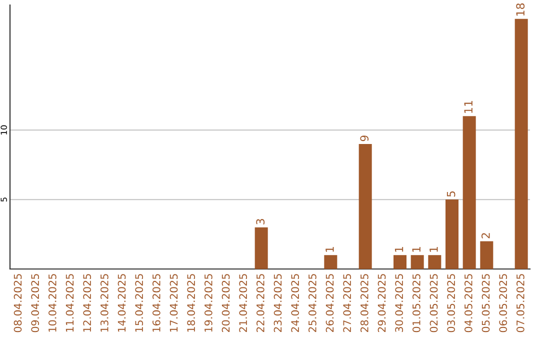 The image size is (540, 340). Describe the element at coordinates (364, 303) in the screenshot. I see `x-tick-label: 28.04.2025` at that location.